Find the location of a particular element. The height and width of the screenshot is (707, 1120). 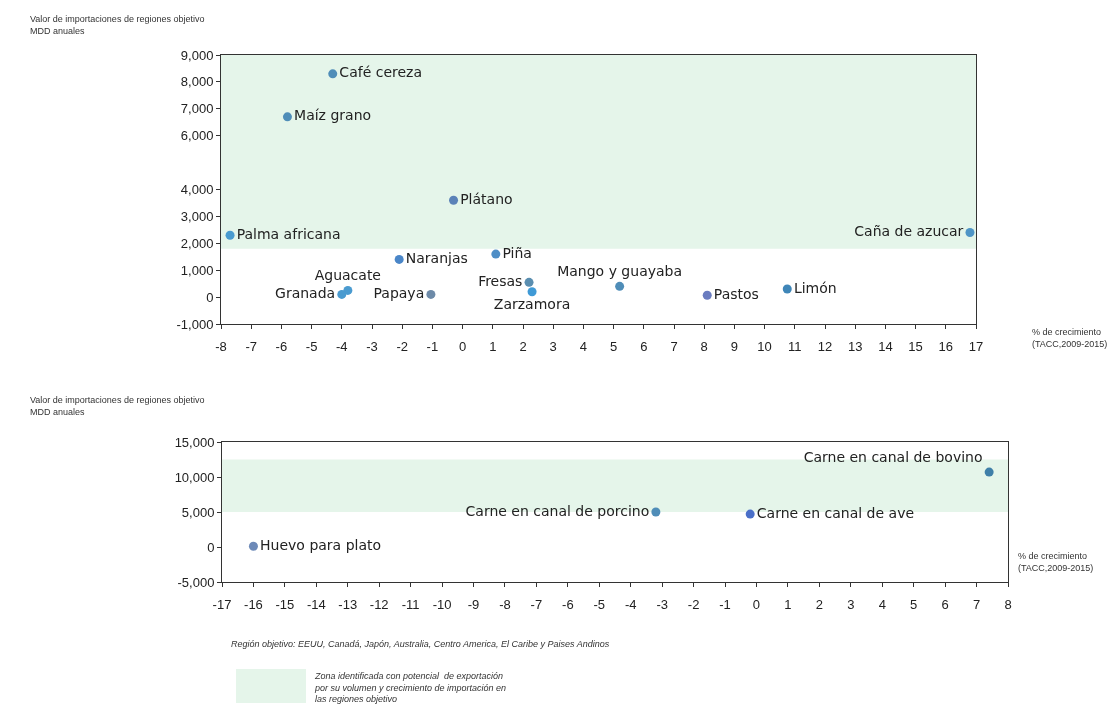

y-tick-label: -1,000 is located at coordinates (195, 324).